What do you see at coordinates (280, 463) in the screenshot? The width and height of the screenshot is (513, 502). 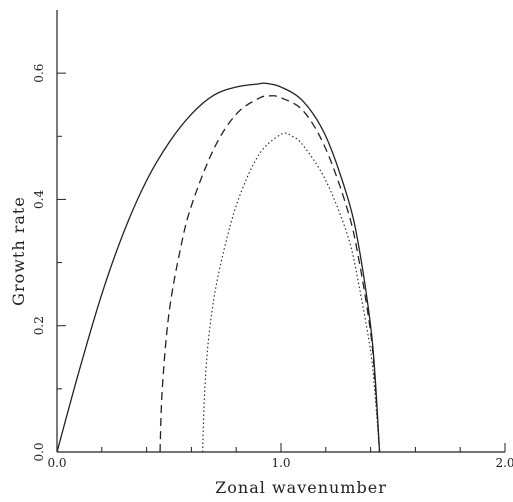 I see `x-tick-label: 1.0` at bounding box center [280, 463].